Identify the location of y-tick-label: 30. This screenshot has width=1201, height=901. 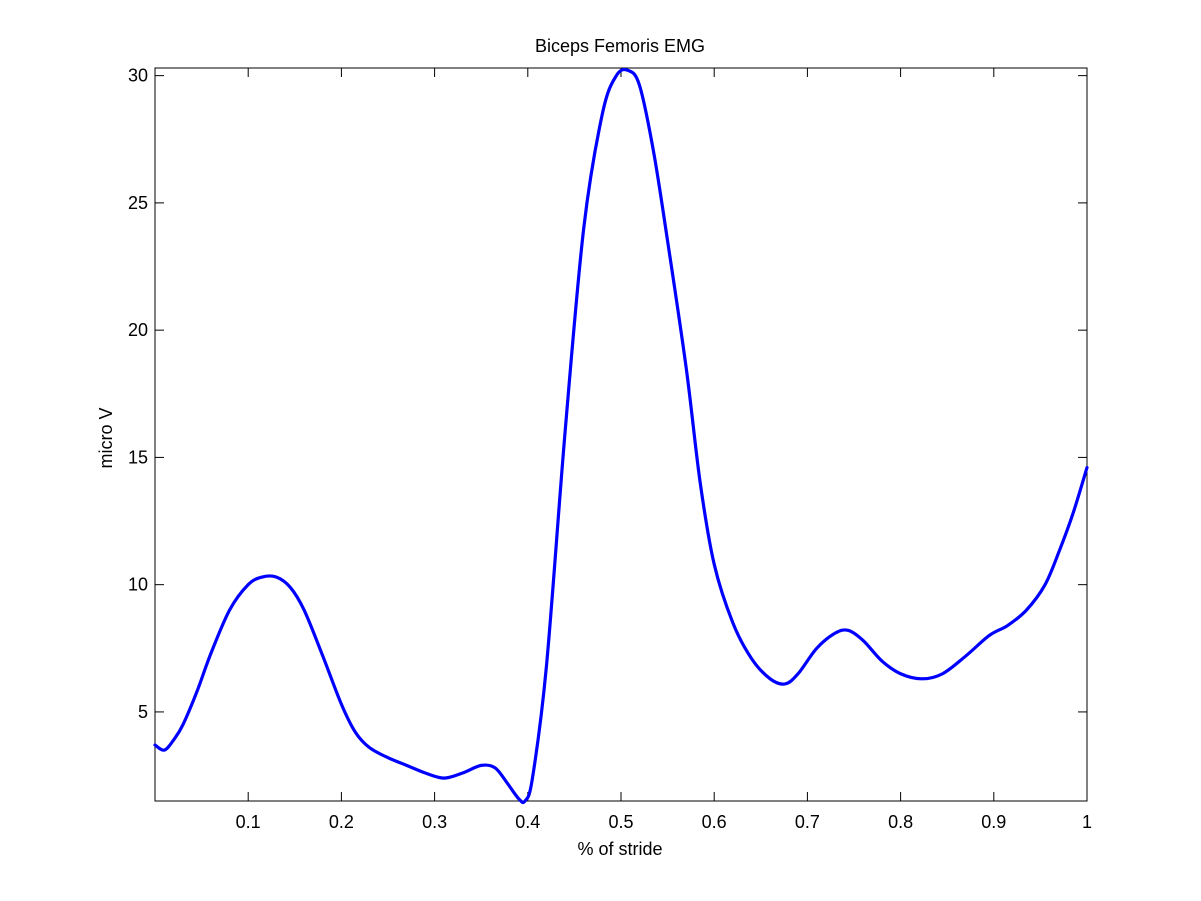
(138, 76).